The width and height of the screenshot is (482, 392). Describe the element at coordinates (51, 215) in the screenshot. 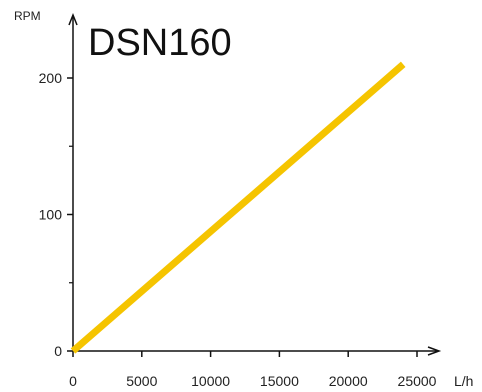

I see `y-tick-label-100: 100` at that location.